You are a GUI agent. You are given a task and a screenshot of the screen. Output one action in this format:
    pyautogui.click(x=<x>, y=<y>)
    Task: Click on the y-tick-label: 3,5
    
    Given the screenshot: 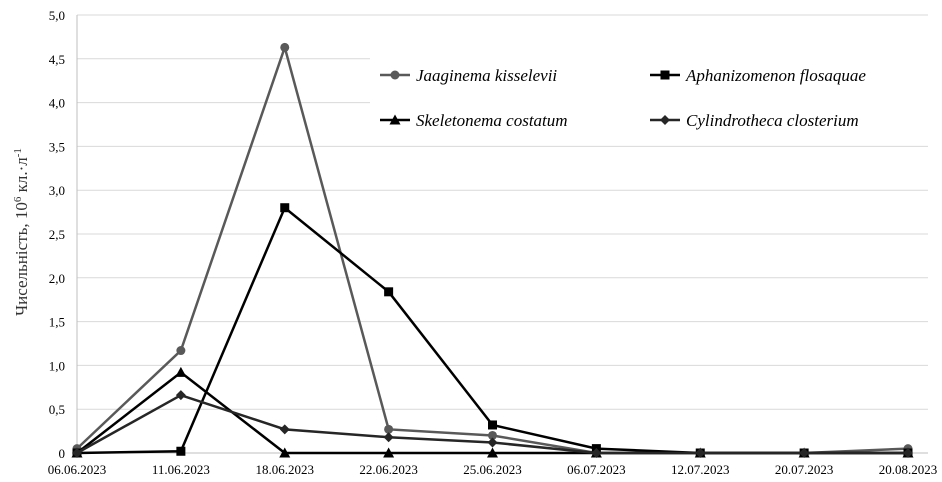 What is the action you would take?
    pyautogui.click(x=57, y=146)
    